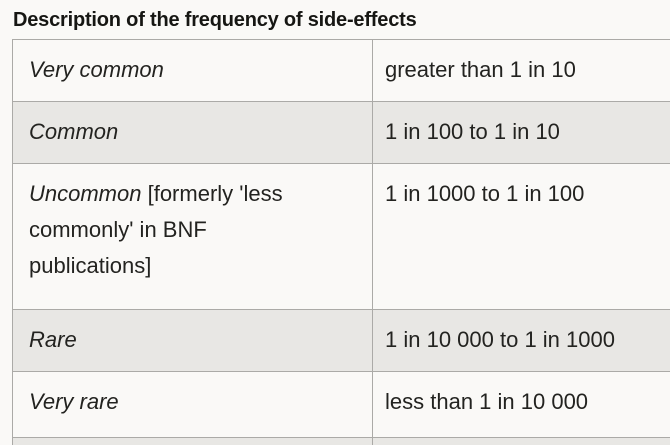  What do you see at coordinates (472, 131) in the screenshot?
I see `frequency-cell: 1 in 100 to 1 in 10` at bounding box center [472, 131].